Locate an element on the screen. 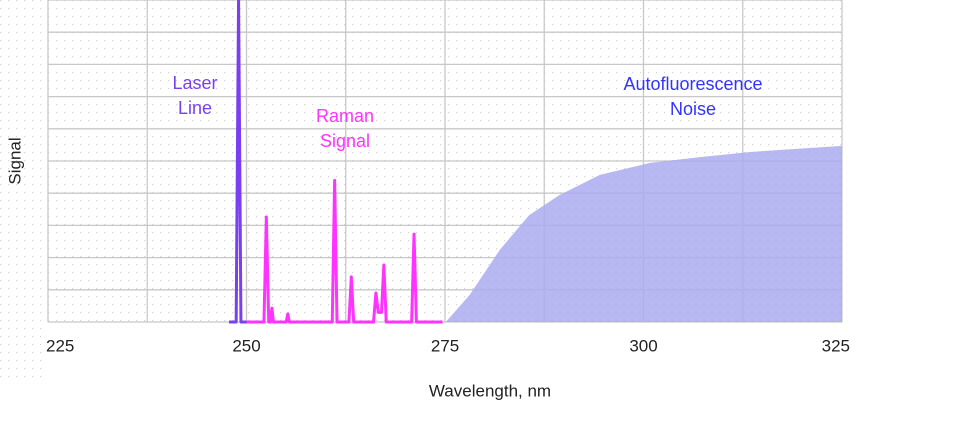 This screenshot has width=961, height=430. x-tick-label: 225 is located at coordinates (60, 345).